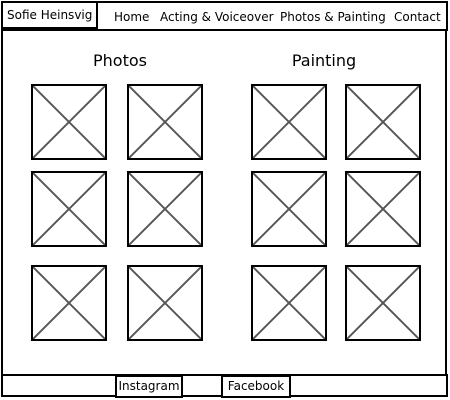  What do you see at coordinates (149, 386) in the screenshot?
I see `instagram-link: Instagram` at bounding box center [149, 386].